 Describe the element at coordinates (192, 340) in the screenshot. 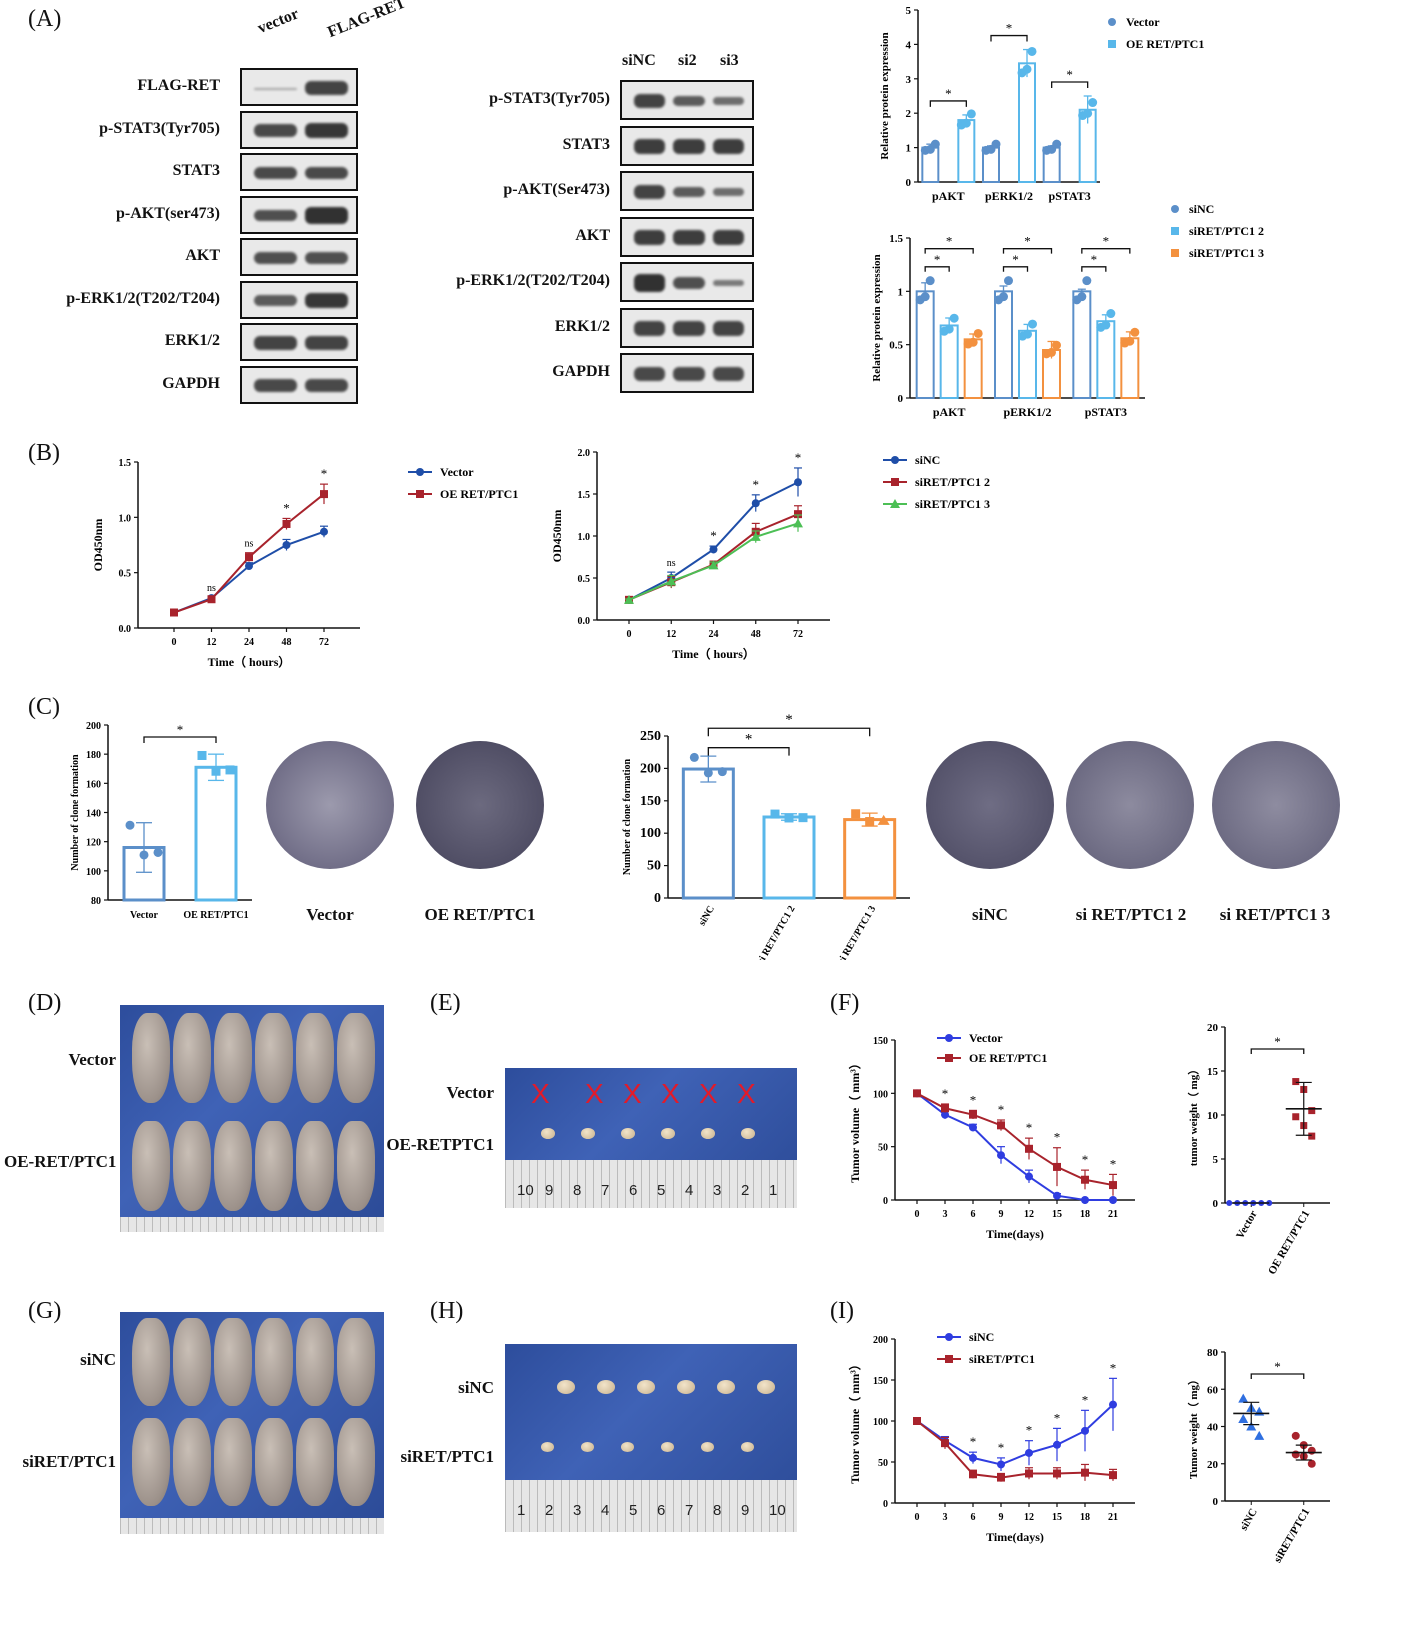

I see `wb1-row-label: ERK1/2` at that location.